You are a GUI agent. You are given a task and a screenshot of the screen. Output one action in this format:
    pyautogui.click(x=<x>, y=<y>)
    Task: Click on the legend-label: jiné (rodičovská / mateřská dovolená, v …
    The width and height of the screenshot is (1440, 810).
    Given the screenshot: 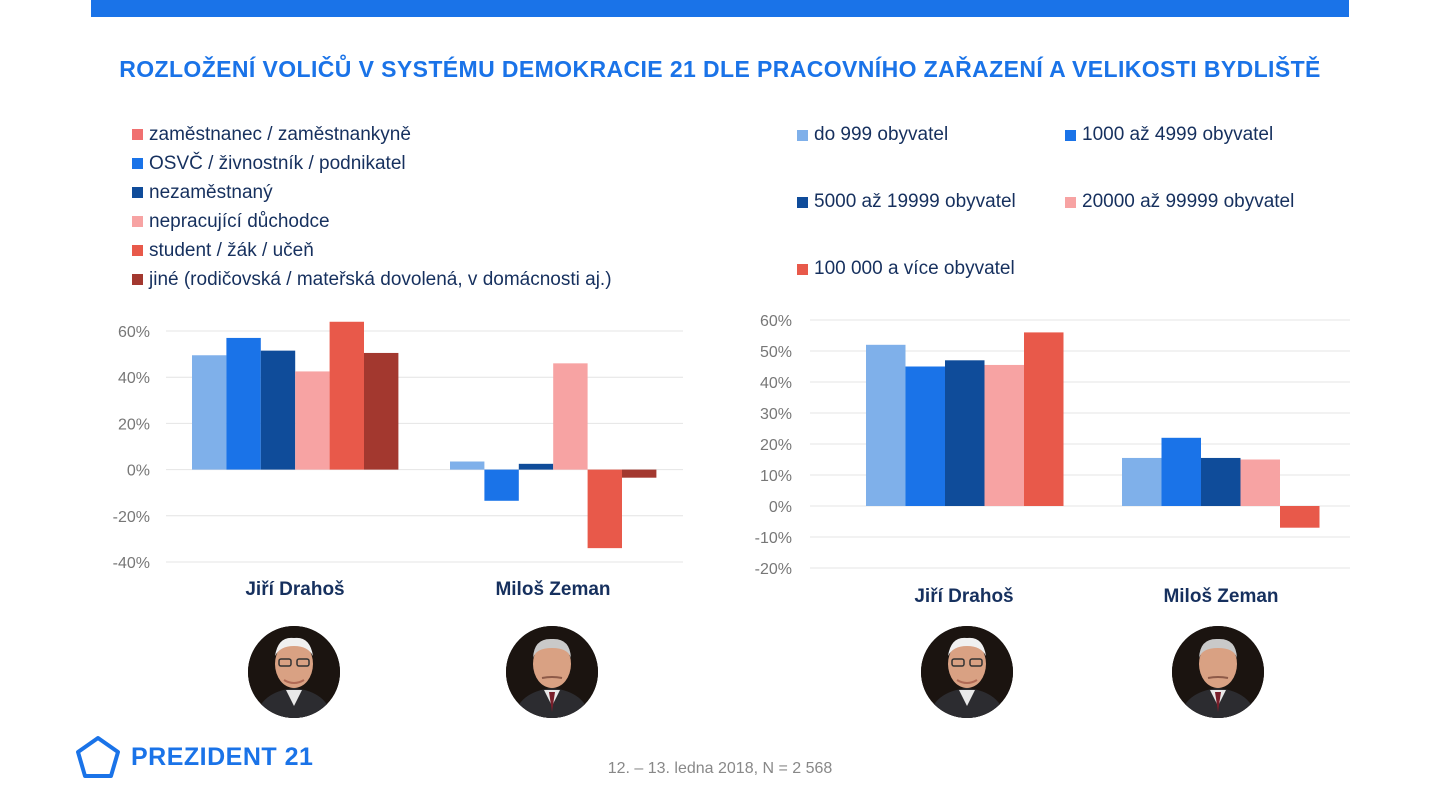 What is the action you would take?
    pyautogui.click(x=380, y=279)
    